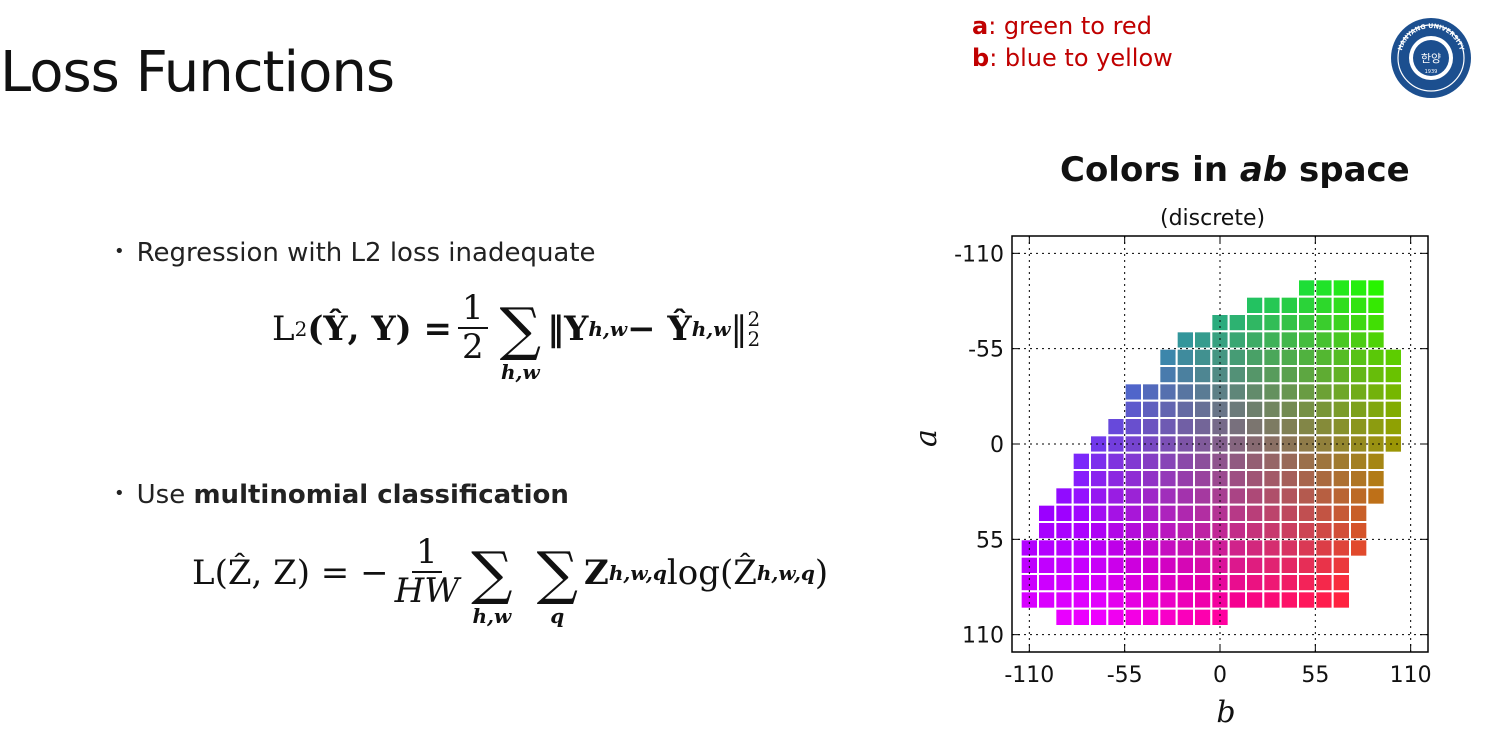 Image resolution: width=1489 pixels, height=748 pixels. Describe the element at coordinates (473, 346) in the screenshot. I see `eq-l2-frac-den: 2` at that location.